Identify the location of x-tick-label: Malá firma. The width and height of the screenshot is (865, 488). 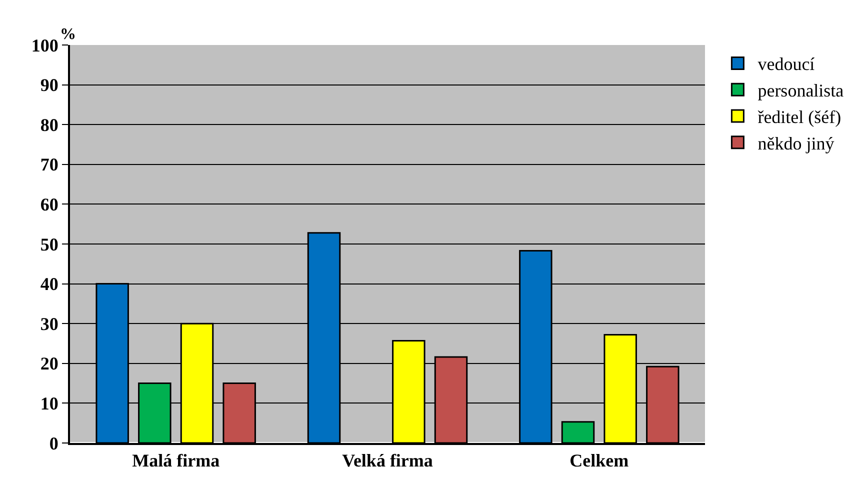
(176, 460).